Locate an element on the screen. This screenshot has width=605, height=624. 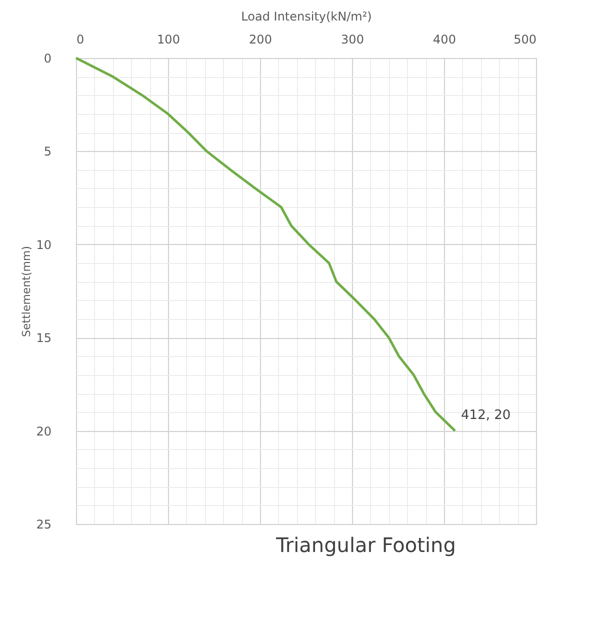
x-tick-label: 0 is located at coordinates (80, 39).